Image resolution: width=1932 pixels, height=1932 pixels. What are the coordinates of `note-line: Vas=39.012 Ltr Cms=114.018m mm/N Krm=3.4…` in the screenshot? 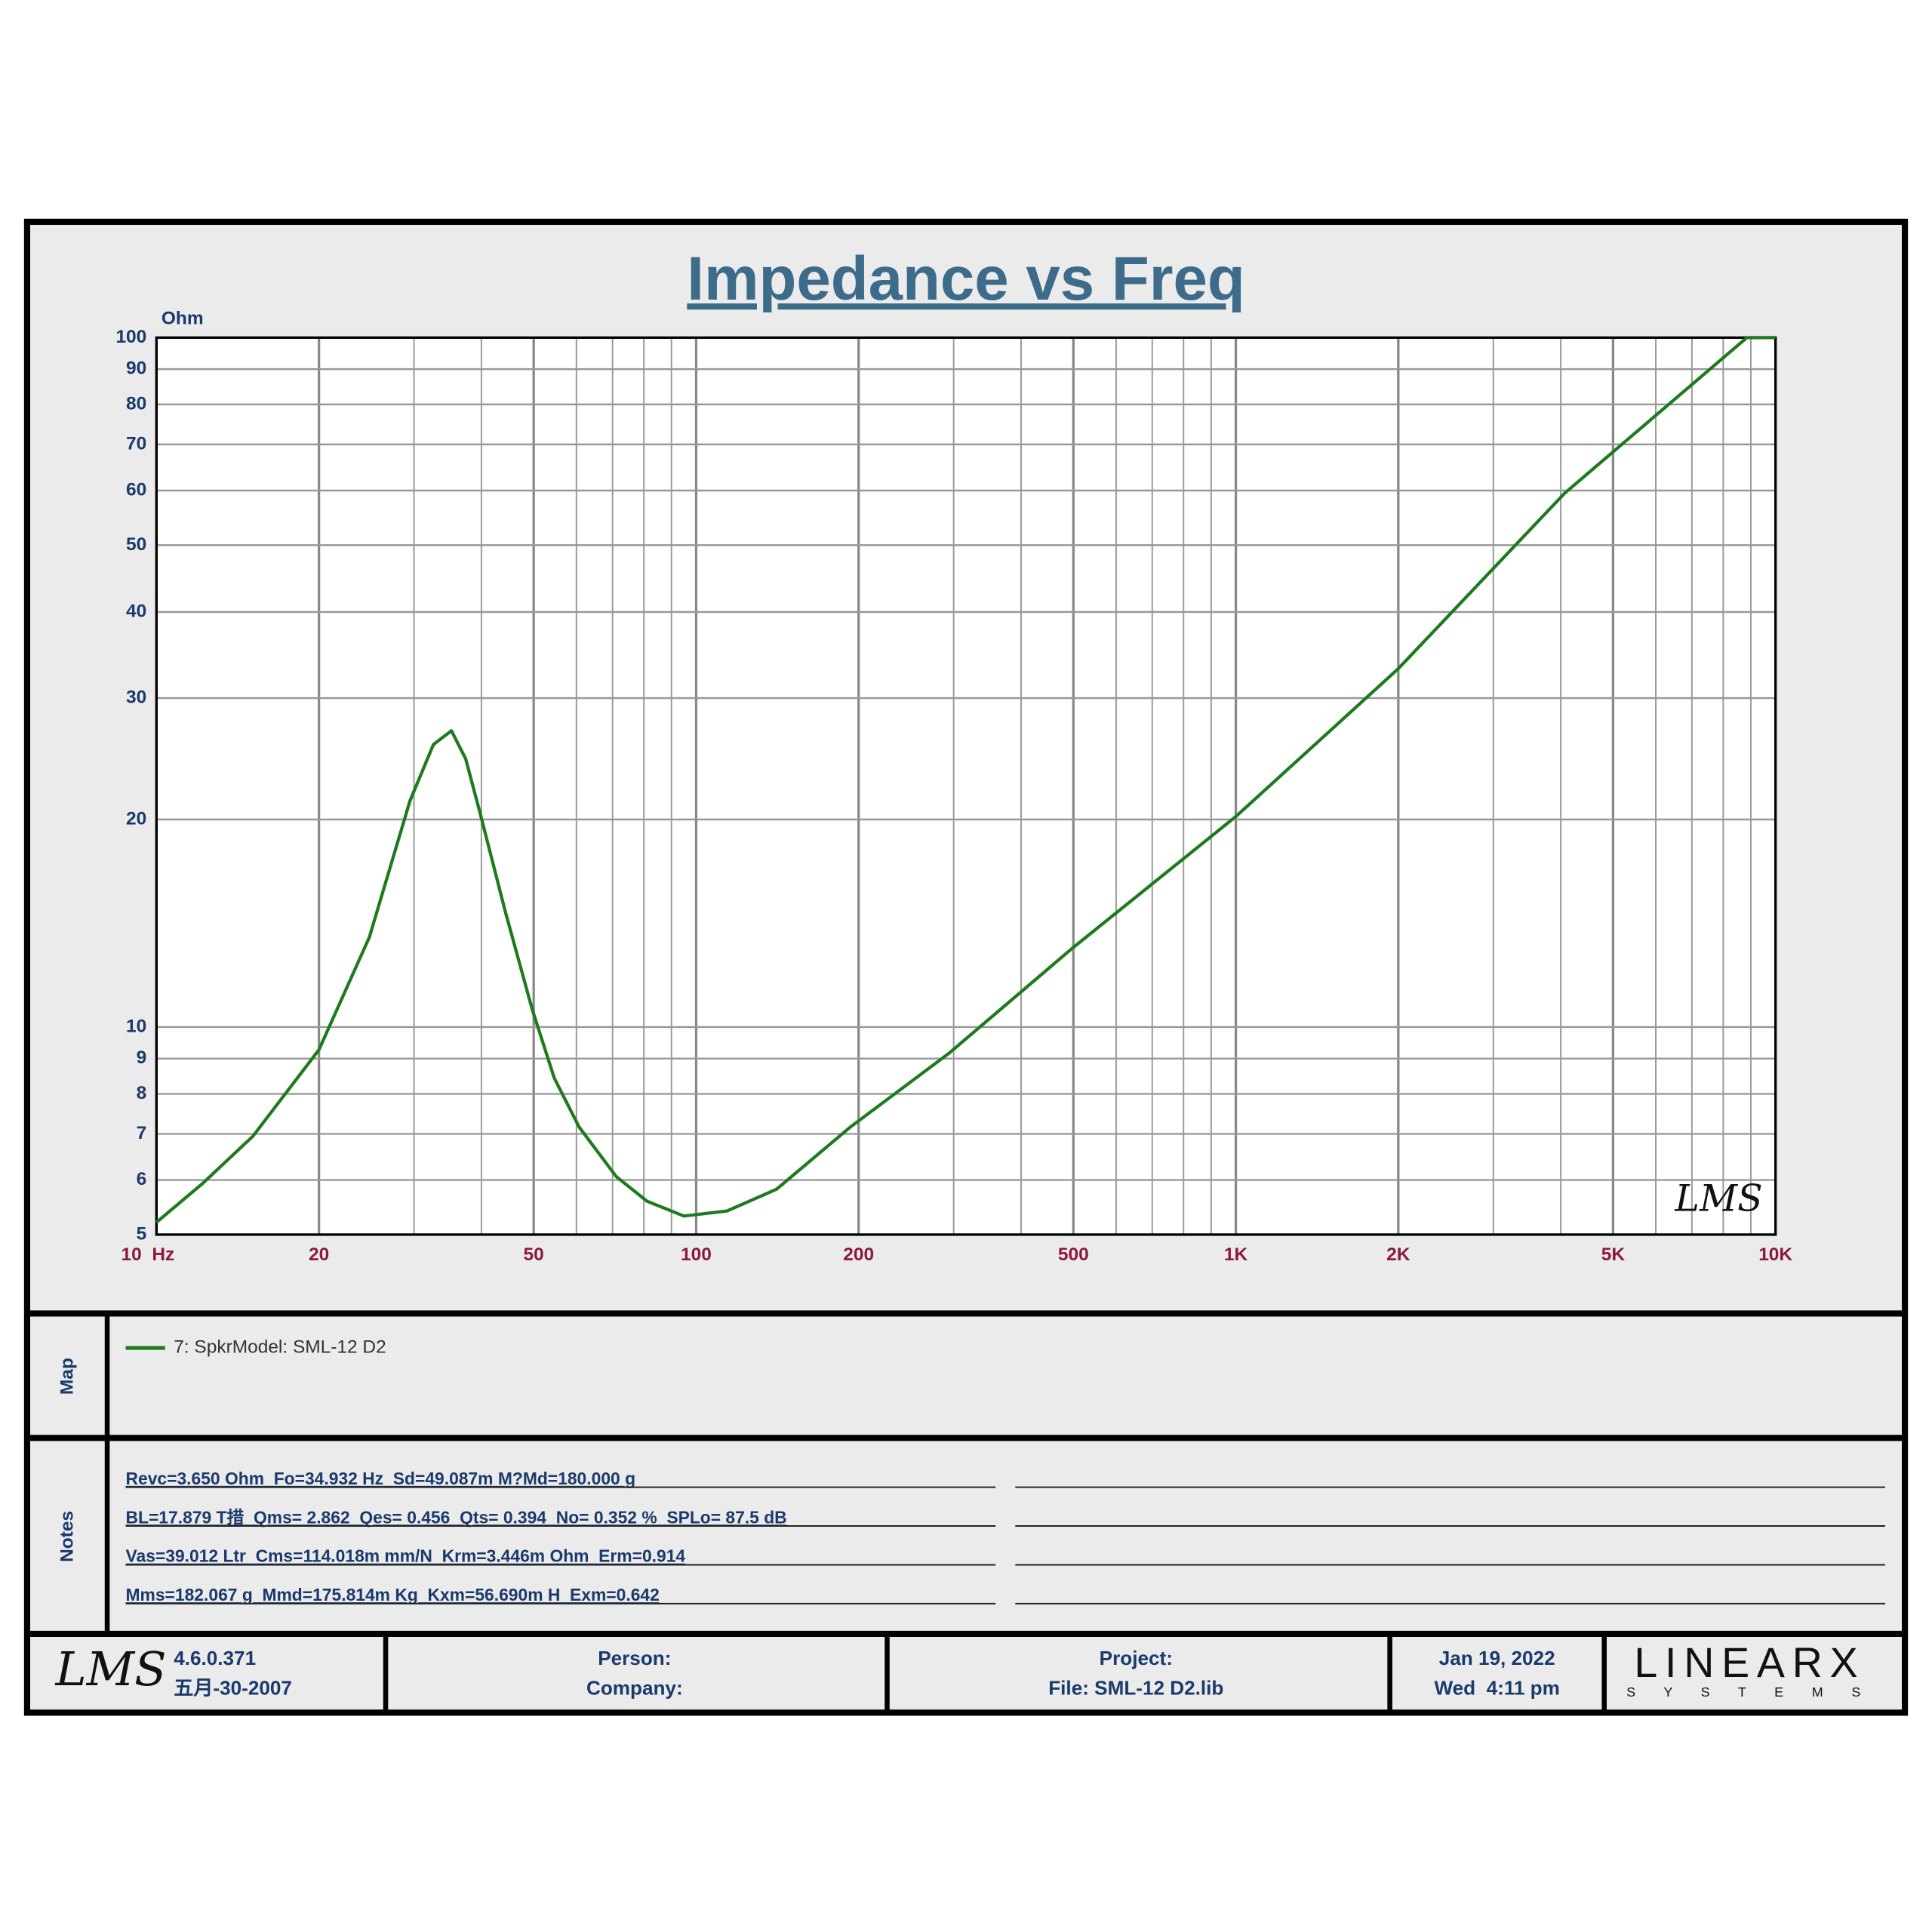 It's located at (406, 1556).